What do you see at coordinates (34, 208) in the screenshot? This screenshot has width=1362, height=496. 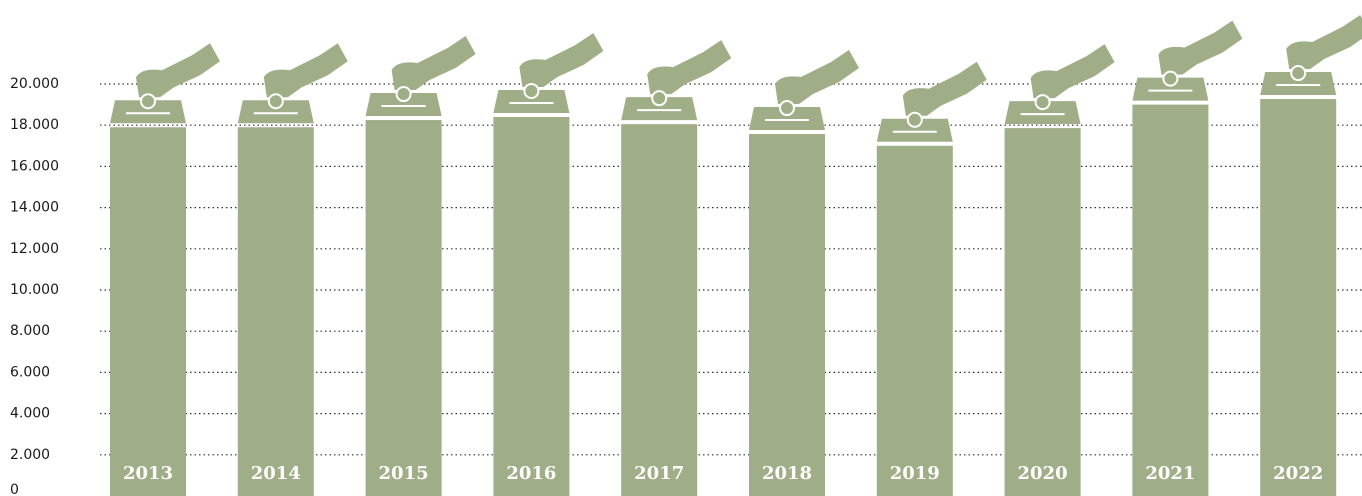 I see `y-tick-label: 14.000` at bounding box center [34, 208].